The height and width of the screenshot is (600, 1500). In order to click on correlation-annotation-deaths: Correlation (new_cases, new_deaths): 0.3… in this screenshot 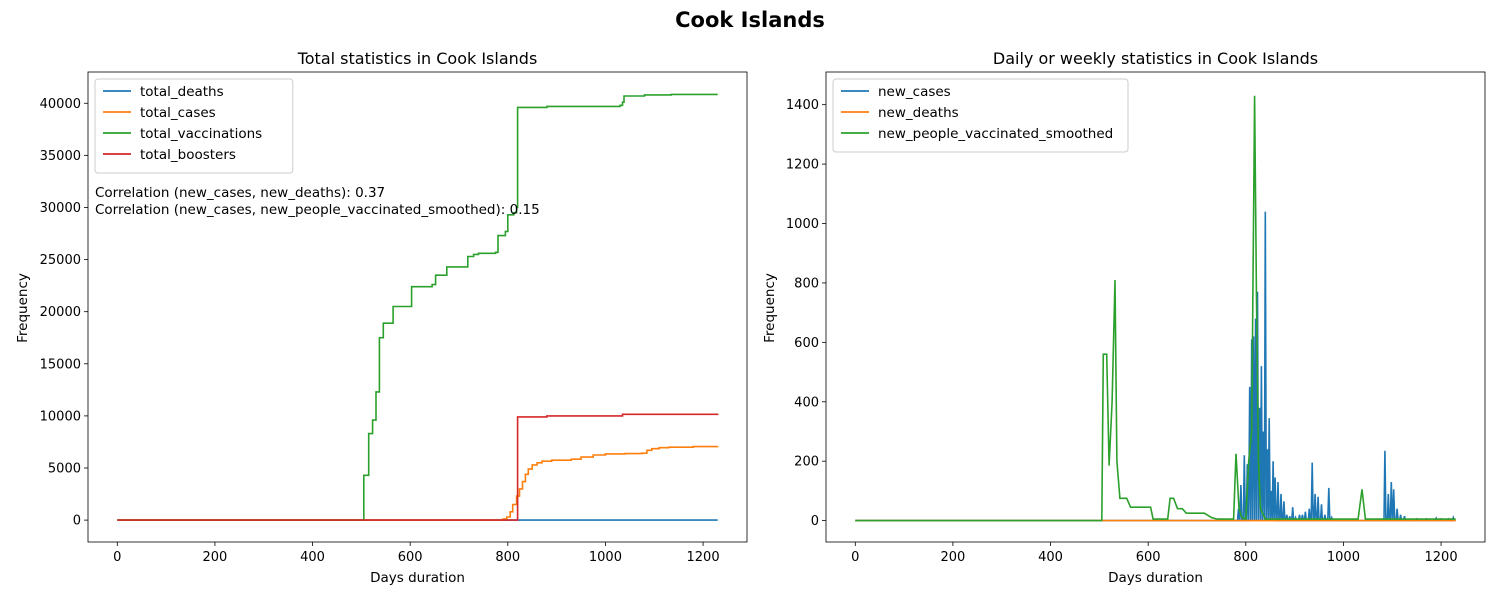, I will do `click(240, 193)`.